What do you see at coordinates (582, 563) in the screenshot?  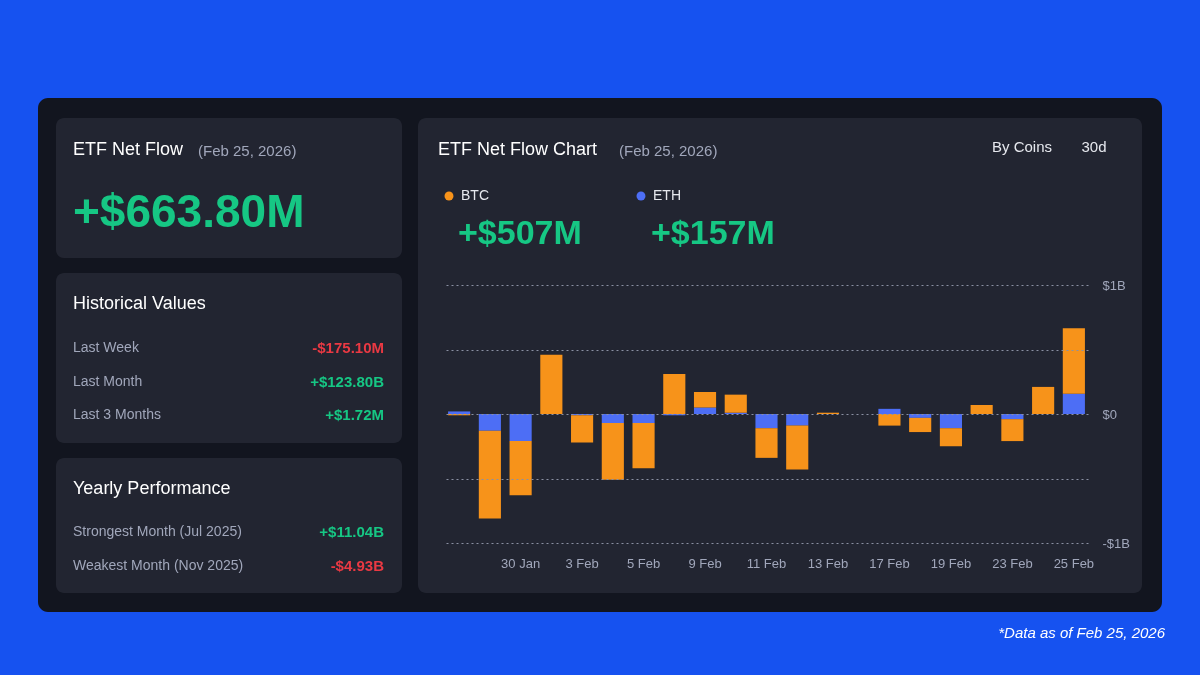 I see `x-tick-label: 3 Feb` at bounding box center [582, 563].